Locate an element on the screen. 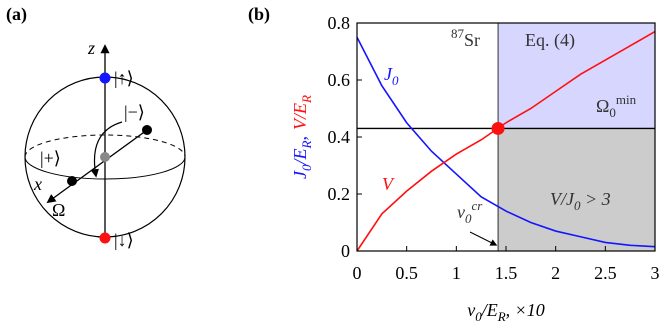 This screenshot has height=335, width=660. annotation: v0cr is located at coordinates (470, 212).